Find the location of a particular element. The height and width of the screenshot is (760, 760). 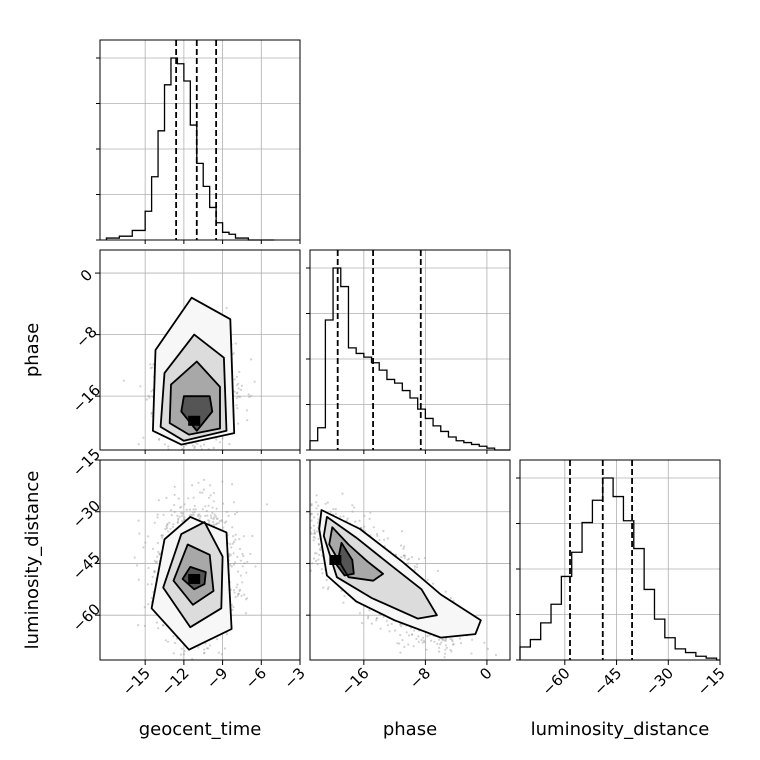

y-tick-label-luminosity_distance: −60 is located at coordinates (86, 617).